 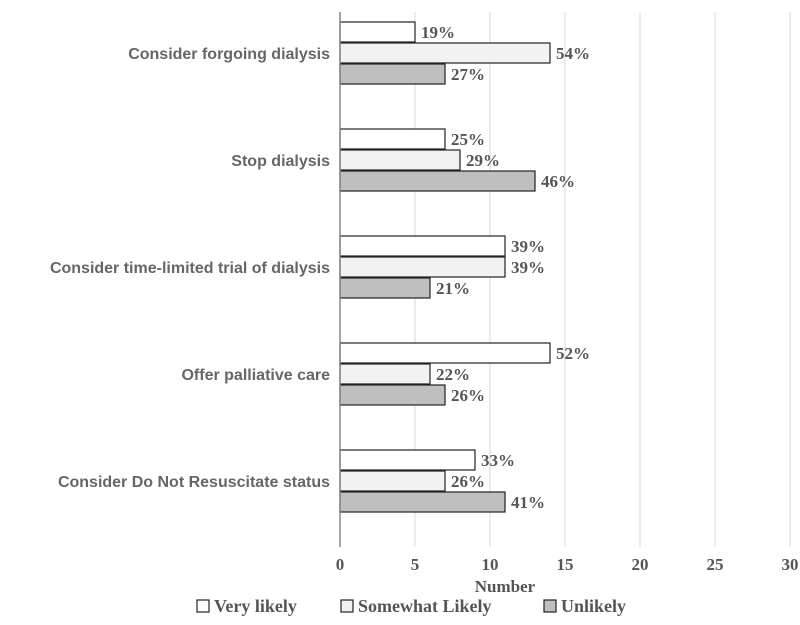 What do you see at coordinates (558, 181) in the screenshot?
I see `data-label: 46%` at bounding box center [558, 181].